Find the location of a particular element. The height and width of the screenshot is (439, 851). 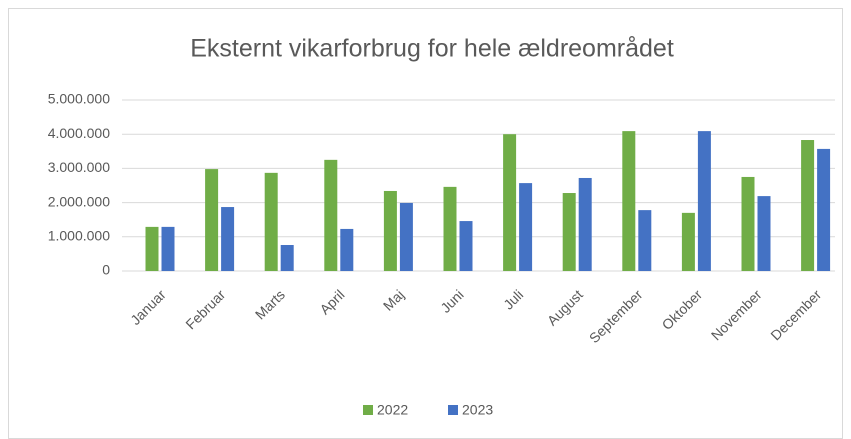

y-tick-label: 3.000.000 is located at coordinates (79, 167).